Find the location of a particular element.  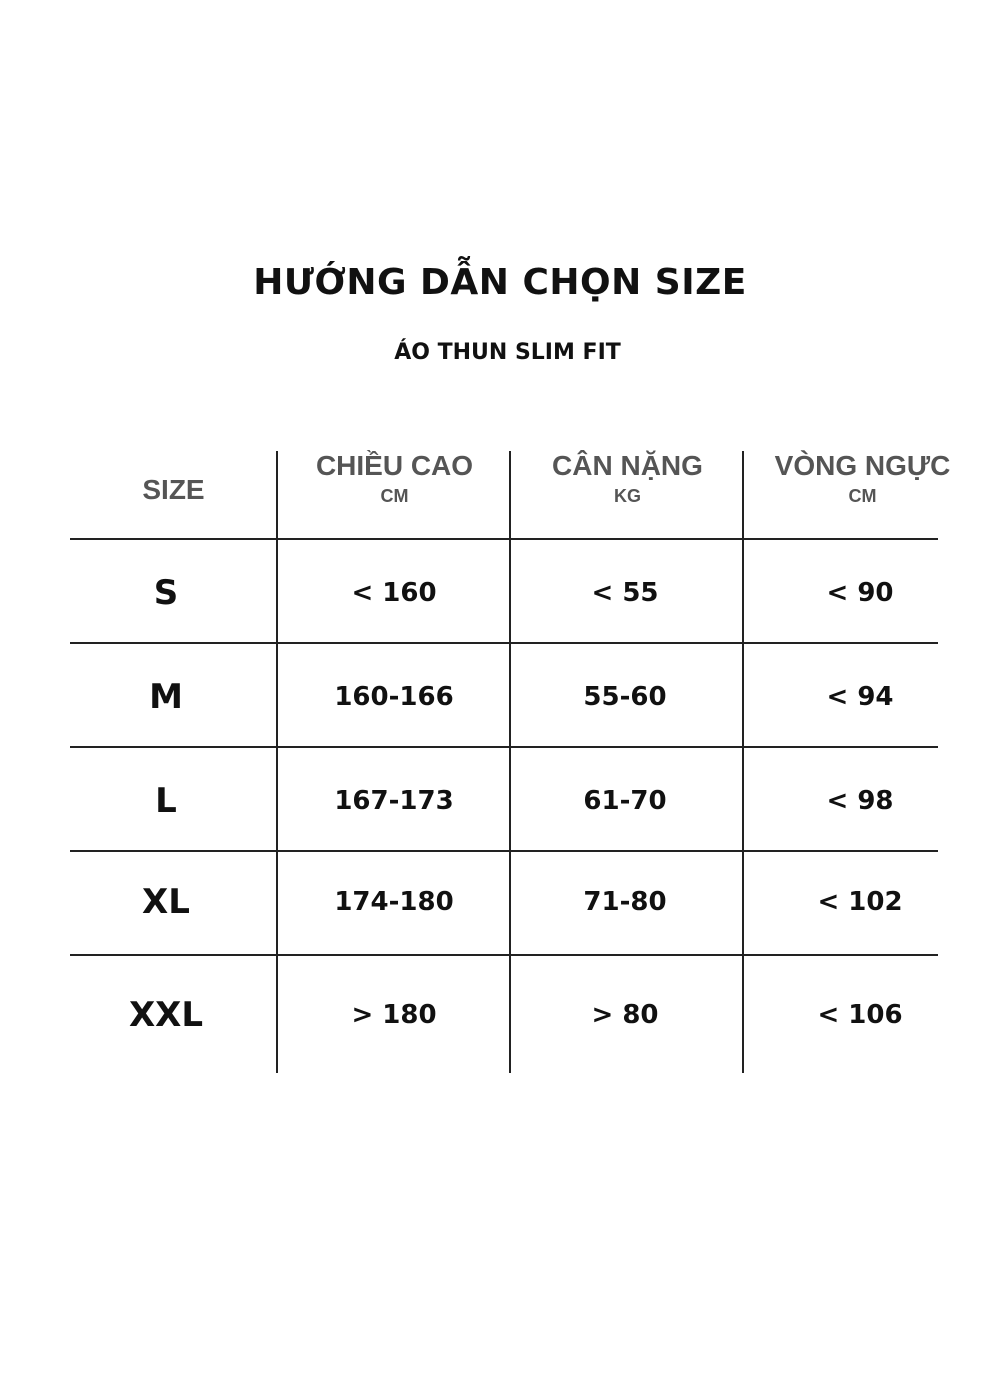

cell-weight: 71-80 is located at coordinates (625, 902).